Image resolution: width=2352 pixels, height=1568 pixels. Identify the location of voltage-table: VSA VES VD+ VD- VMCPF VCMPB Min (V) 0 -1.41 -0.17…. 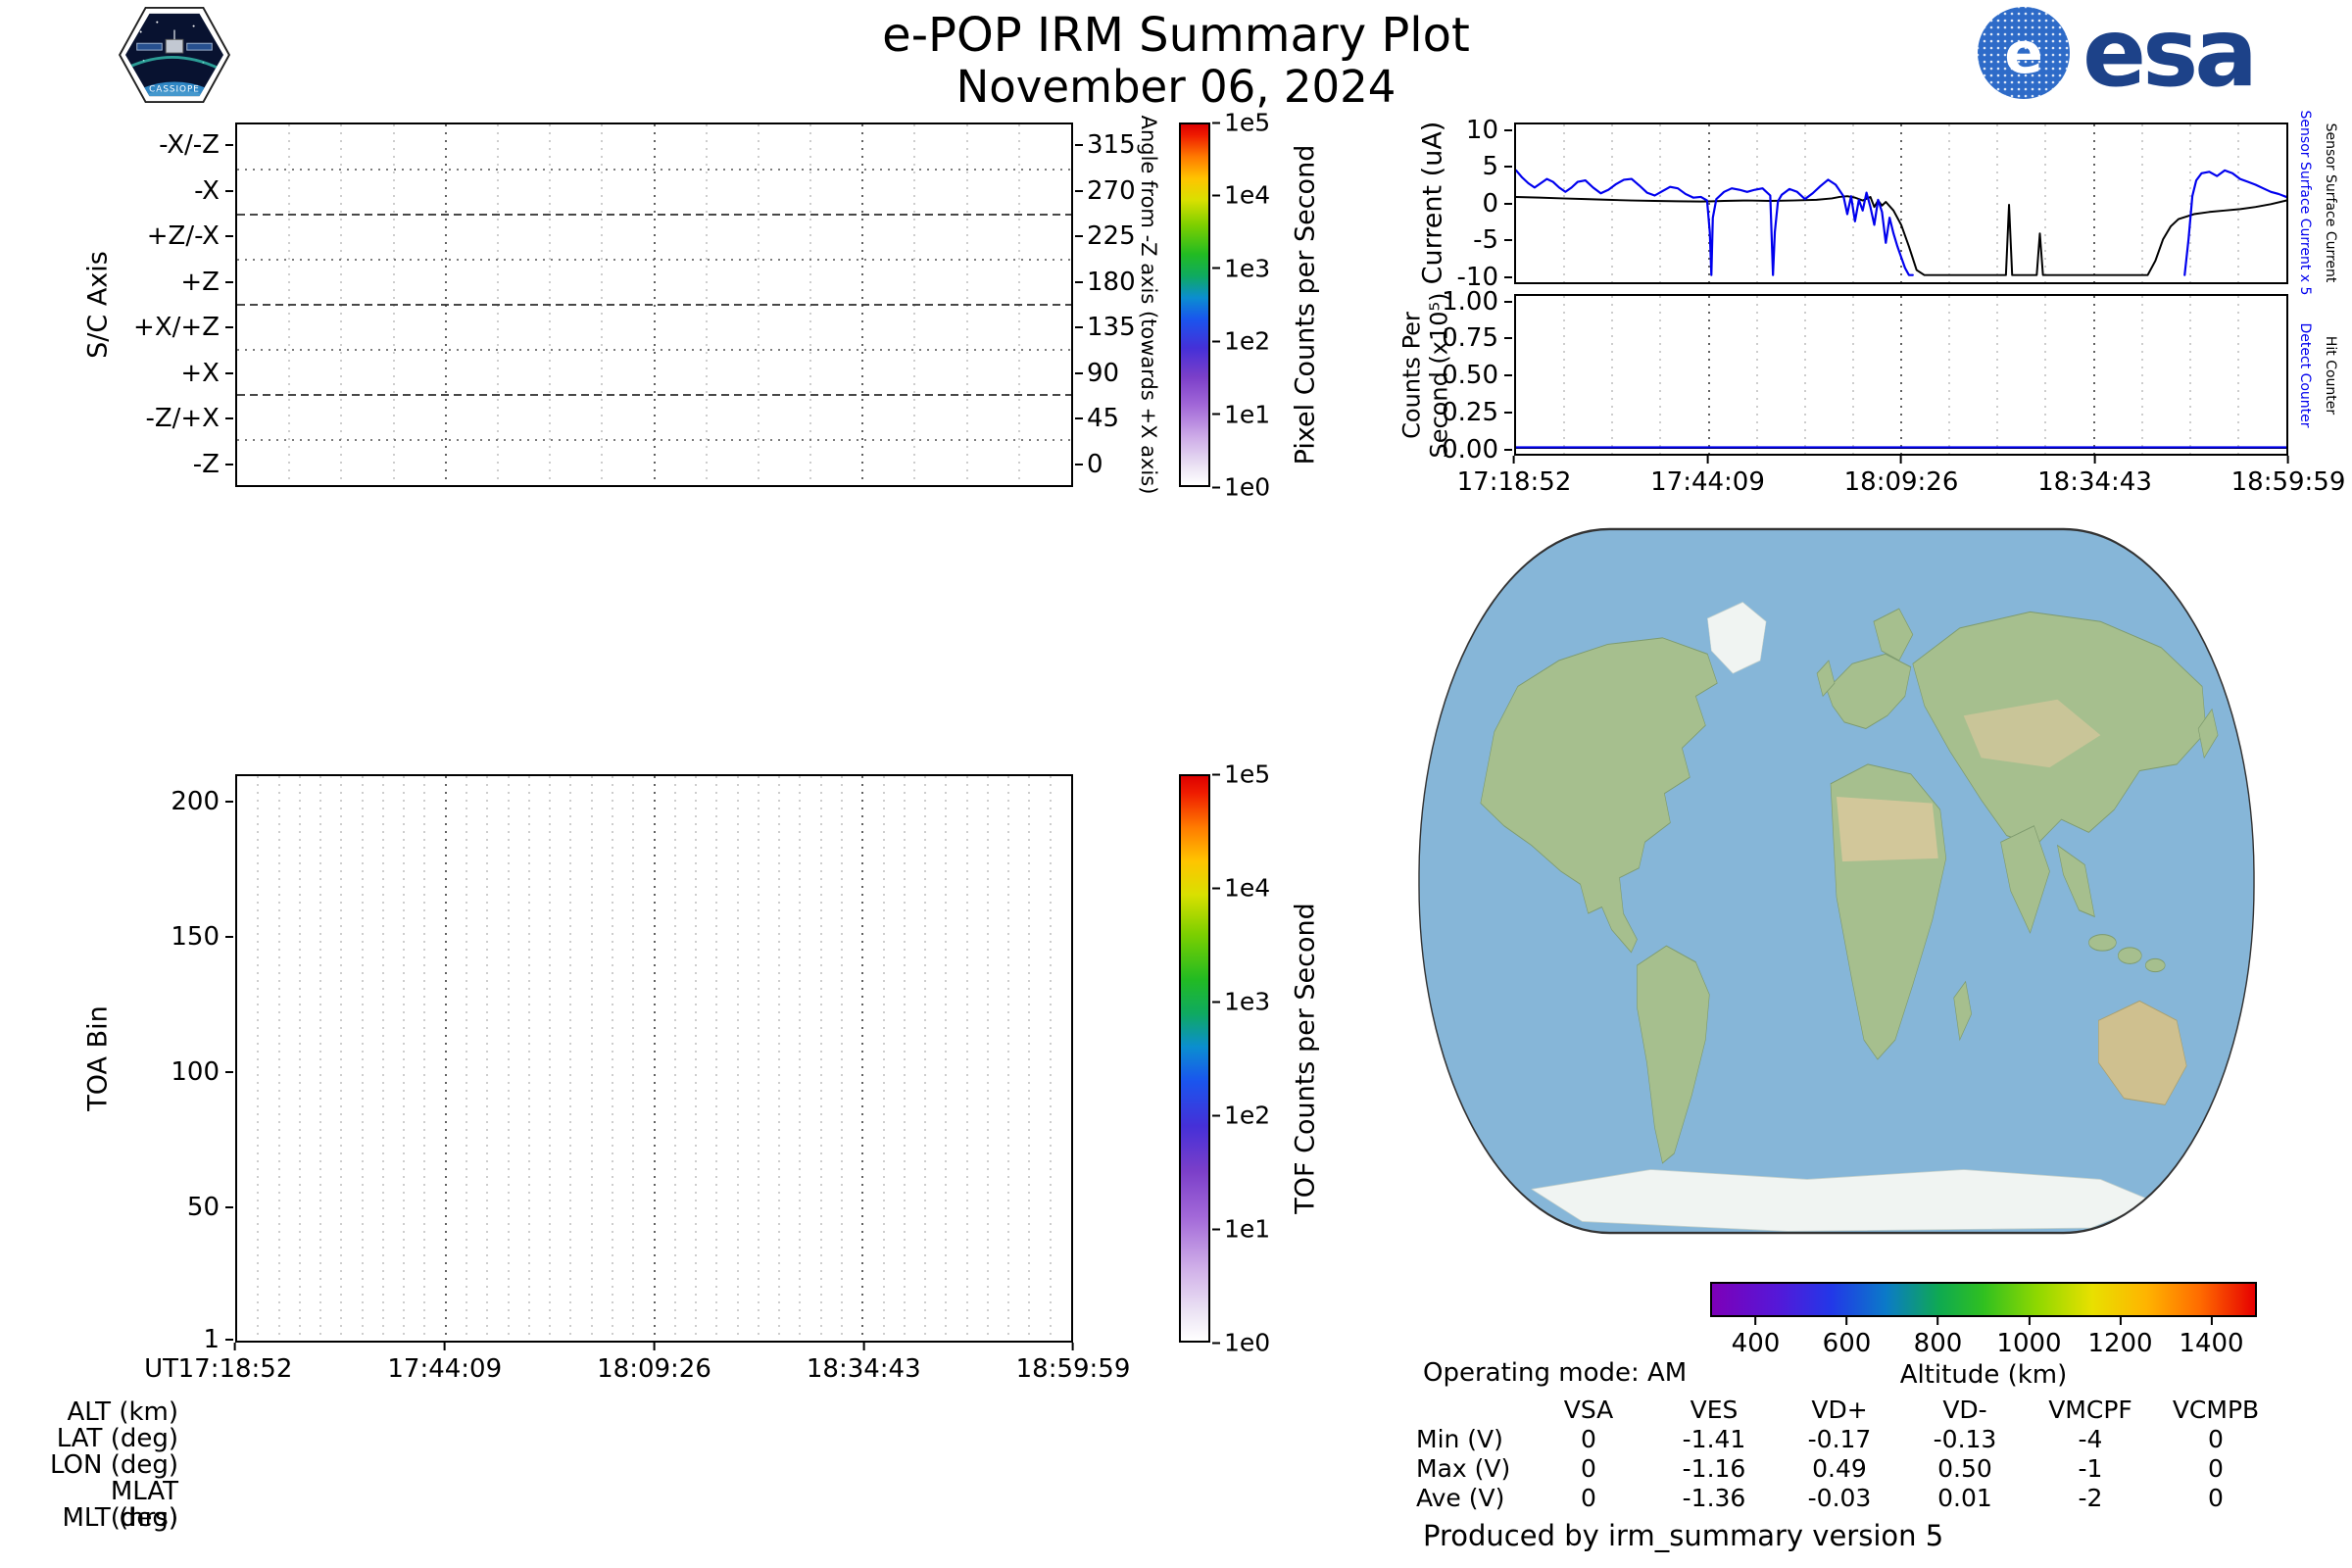
(1847, 1454).